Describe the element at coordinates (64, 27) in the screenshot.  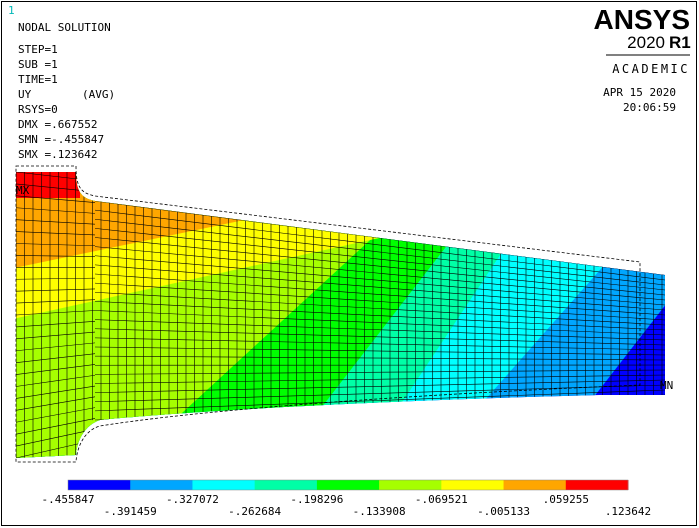
I see `header-title: NODAL SOLUTION` at that location.